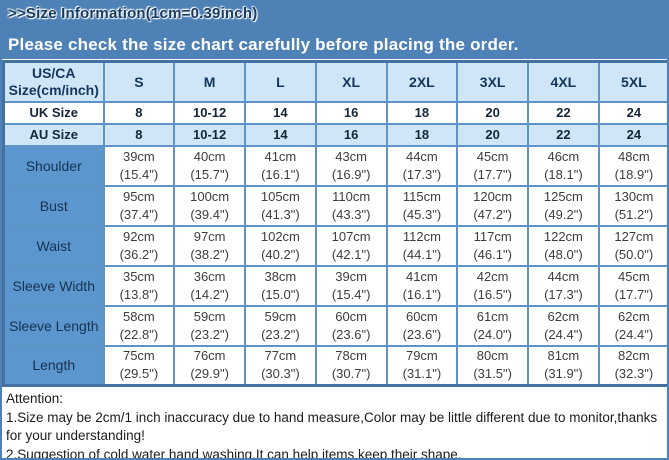 The width and height of the screenshot is (669, 460). What do you see at coordinates (563, 316) in the screenshot?
I see `measure-cm: 62cm` at bounding box center [563, 316].